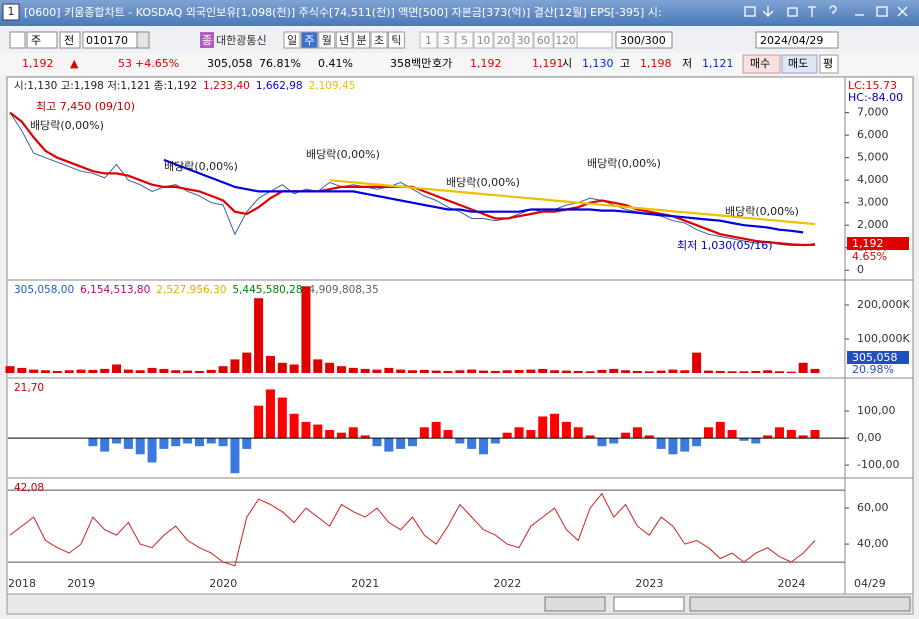 This screenshot has height=619, width=919. What do you see at coordinates (575, 604) in the screenshot?
I see `scroll-buttons` at bounding box center [575, 604].